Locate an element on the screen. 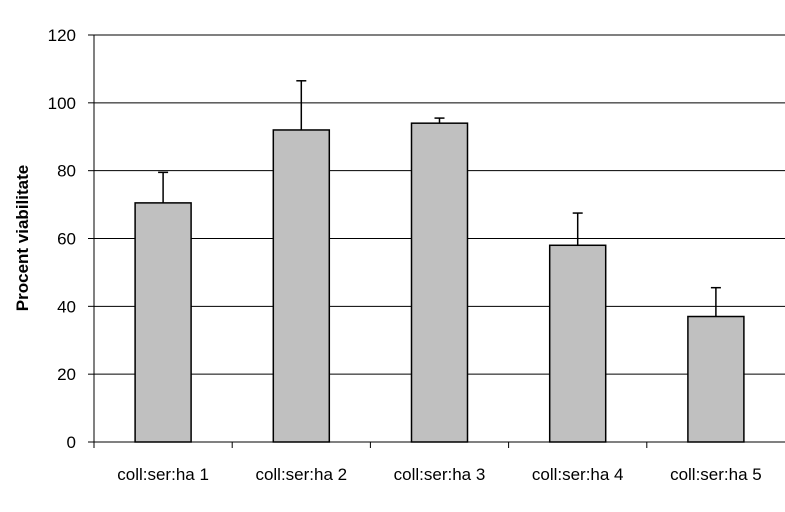 This screenshot has height=512, width=785. x-tick-label: coll:ser:ha 2 is located at coordinates (301, 474).